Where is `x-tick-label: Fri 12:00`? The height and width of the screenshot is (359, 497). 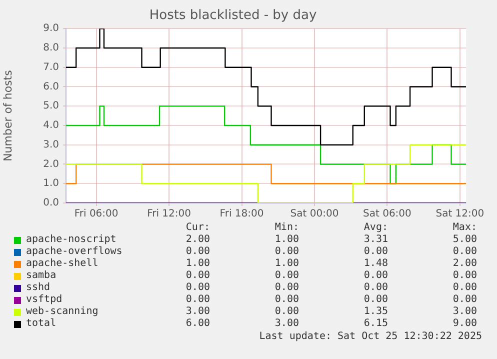 x-tick-label: Fri 12:00 is located at coordinates (169, 214).